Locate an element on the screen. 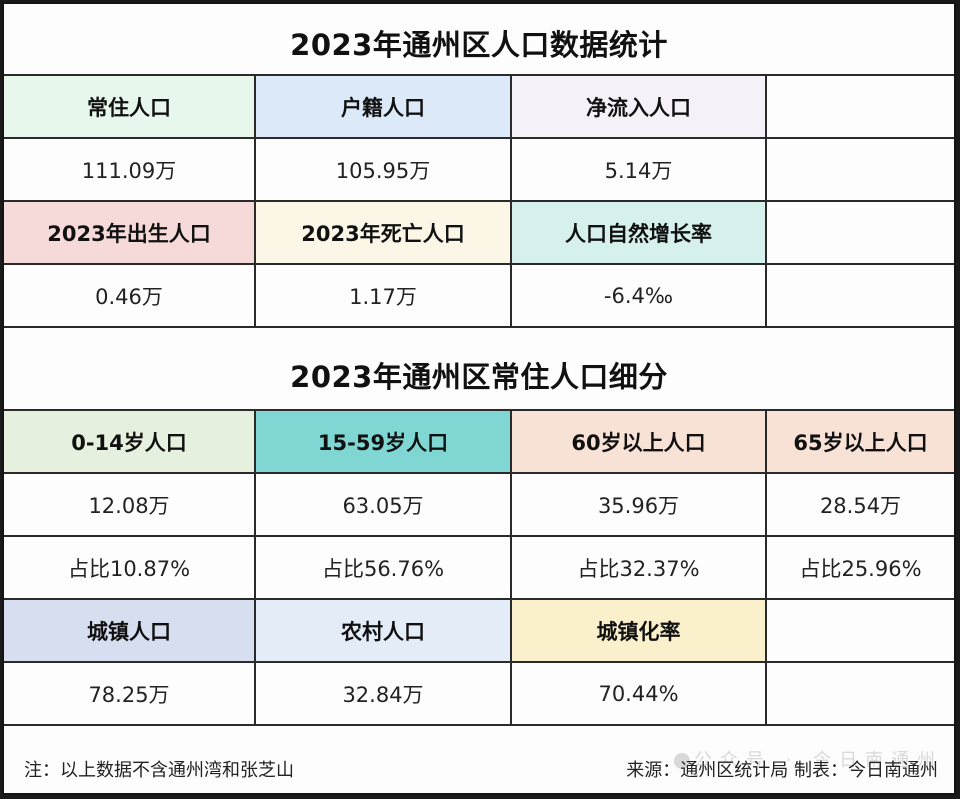 The image size is (960, 799). value-cell-urban-population: 78.25万 is located at coordinates (130, 694).